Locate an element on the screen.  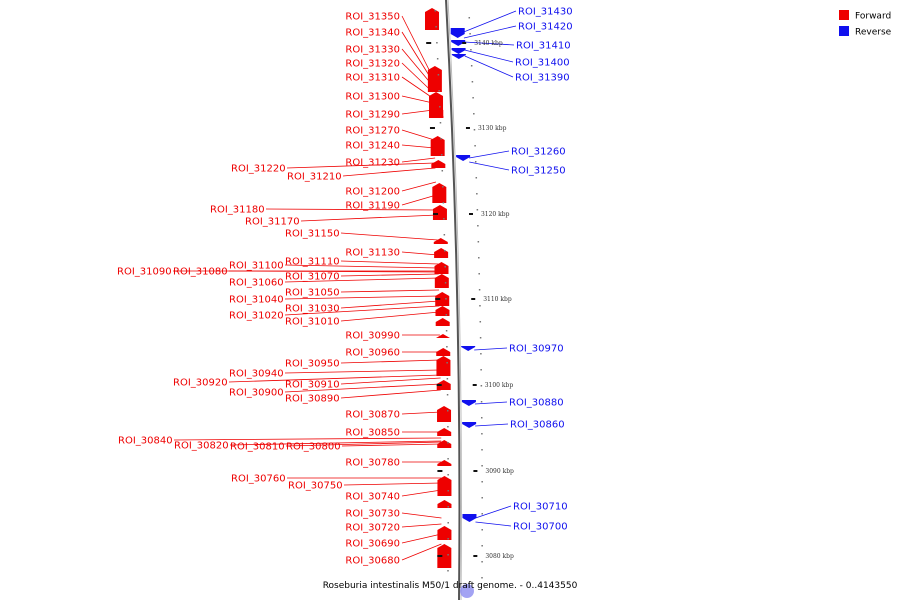
forward-label: ROI_30990 is located at coordinates (372, 336).